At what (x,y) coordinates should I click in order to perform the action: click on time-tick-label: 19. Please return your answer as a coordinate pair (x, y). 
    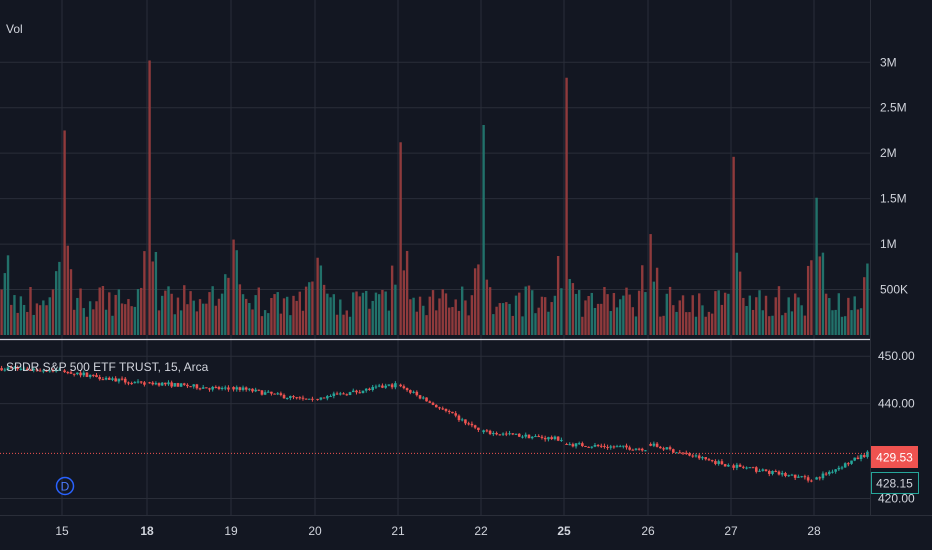
    Looking at the image, I should click on (231, 531).